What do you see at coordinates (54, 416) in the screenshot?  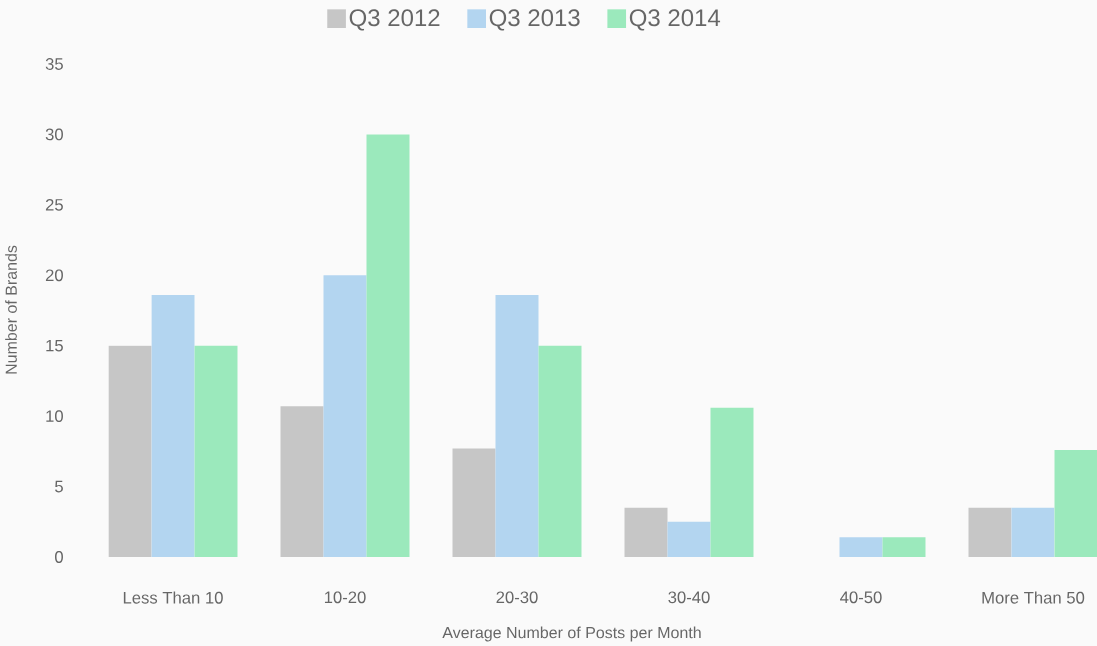 I see `y-tick-label: 10` at bounding box center [54, 416].